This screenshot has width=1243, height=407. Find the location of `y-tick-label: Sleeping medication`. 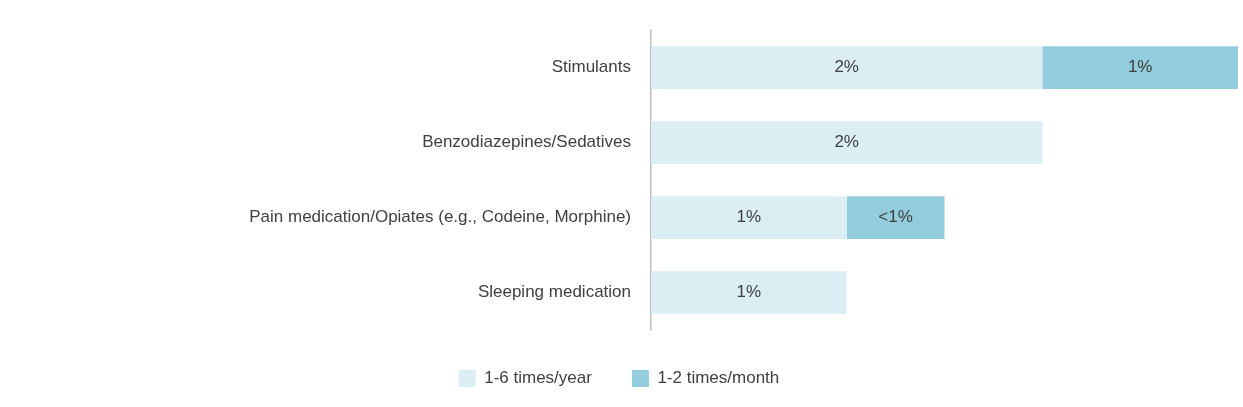

y-tick-label: Sleeping medication is located at coordinates (554, 292).